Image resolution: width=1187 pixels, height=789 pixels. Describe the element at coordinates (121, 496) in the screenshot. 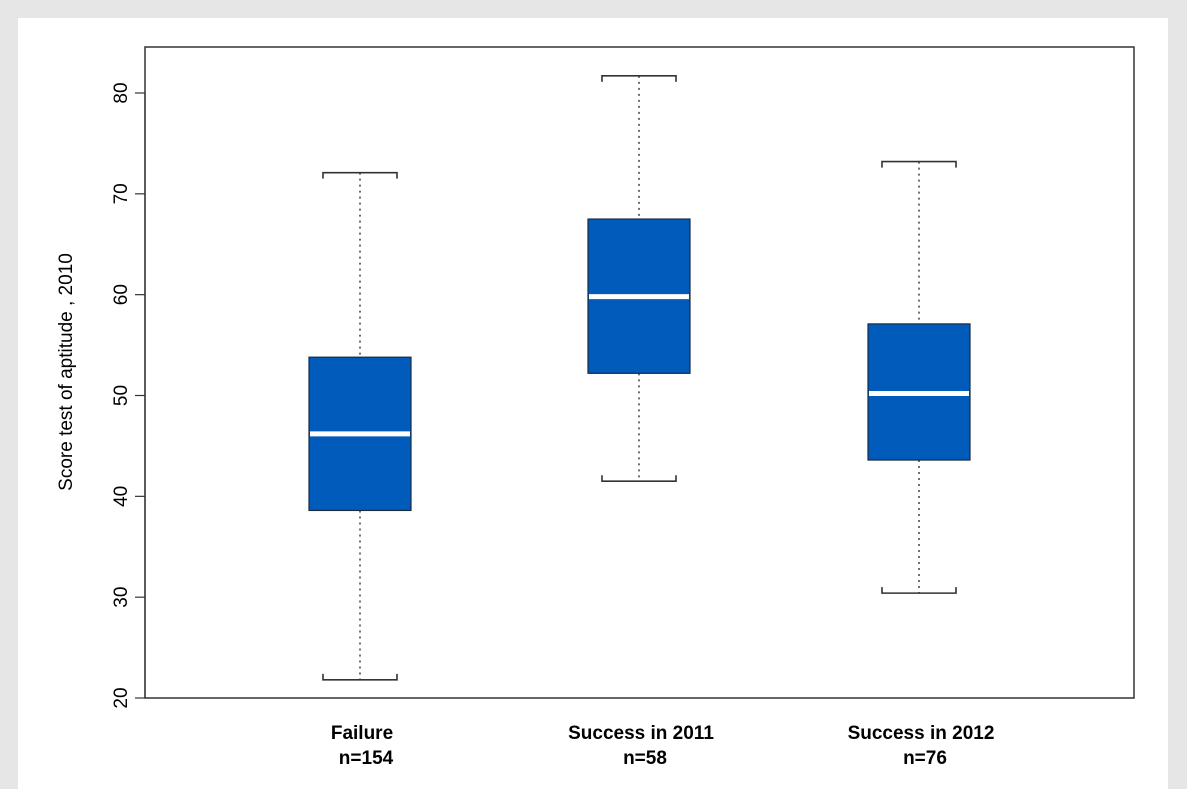

I see `y-tick-label: 40` at that location.